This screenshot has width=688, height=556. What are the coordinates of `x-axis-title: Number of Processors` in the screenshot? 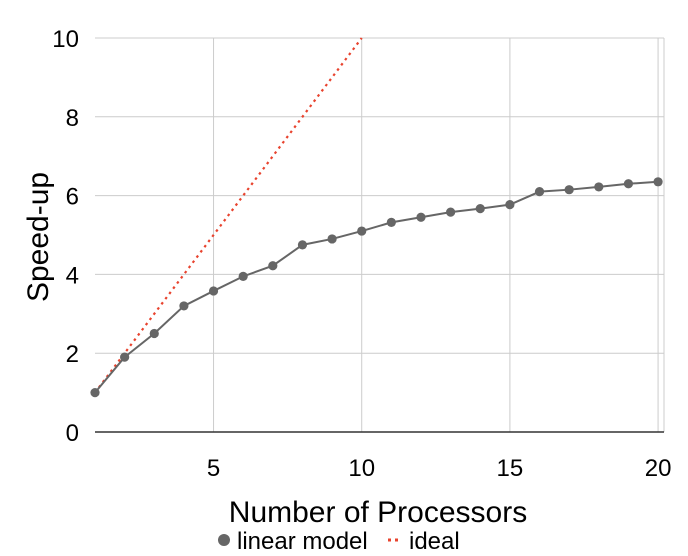 It's located at (378, 512).